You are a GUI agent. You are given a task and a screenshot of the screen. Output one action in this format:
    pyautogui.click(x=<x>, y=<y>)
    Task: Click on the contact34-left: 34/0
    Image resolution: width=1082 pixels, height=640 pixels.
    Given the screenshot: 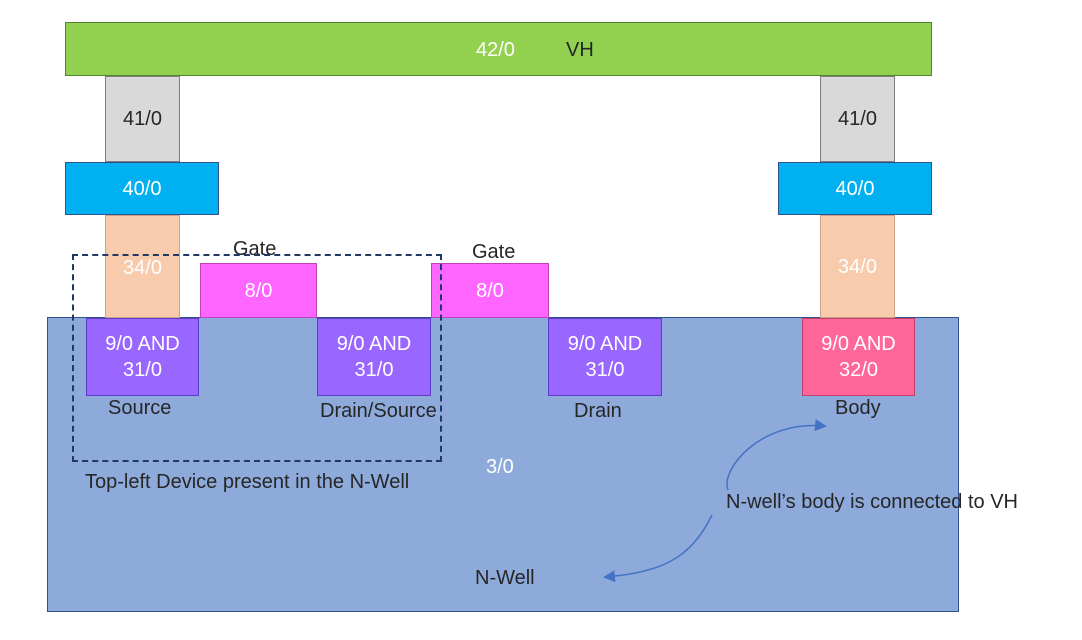 What is the action you would take?
    pyautogui.click(x=142, y=266)
    